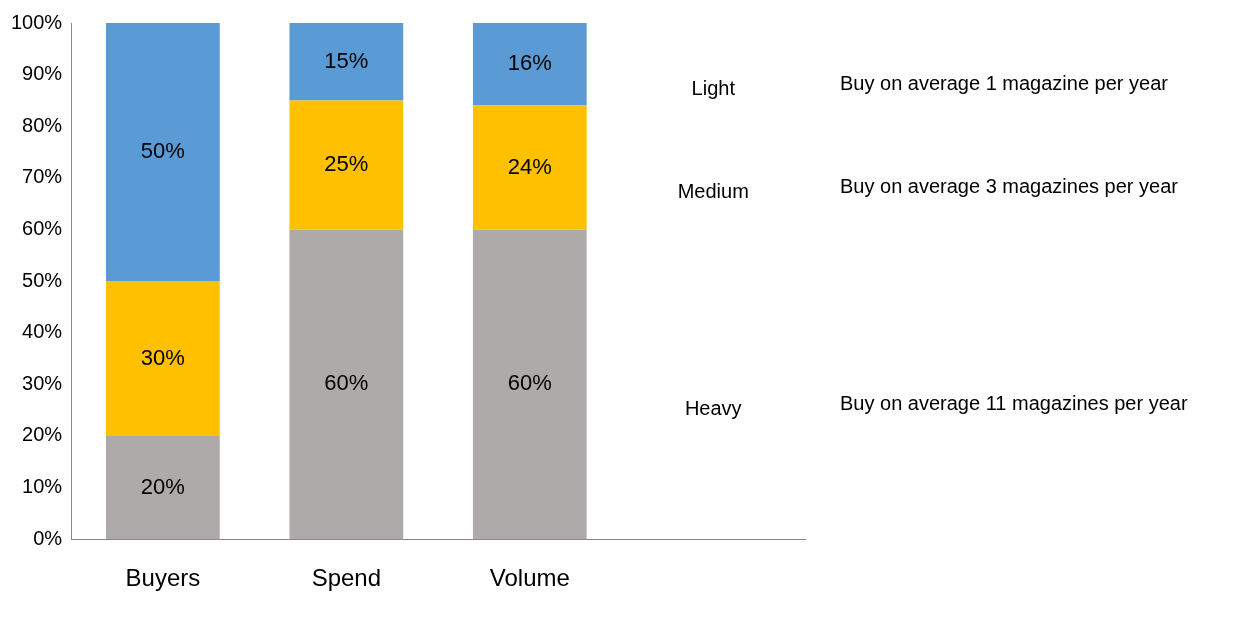 This screenshot has width=1253, height=628. Describe the element at coordinates (42, 228) in the screenshot. I see `y-tick-label: 60%` at that location.